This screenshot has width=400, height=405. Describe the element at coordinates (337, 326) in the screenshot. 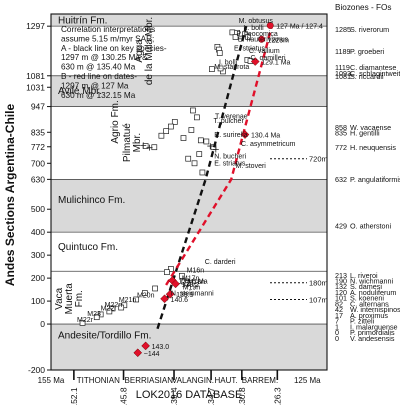

I see `biozone-depth: 1` at that location.